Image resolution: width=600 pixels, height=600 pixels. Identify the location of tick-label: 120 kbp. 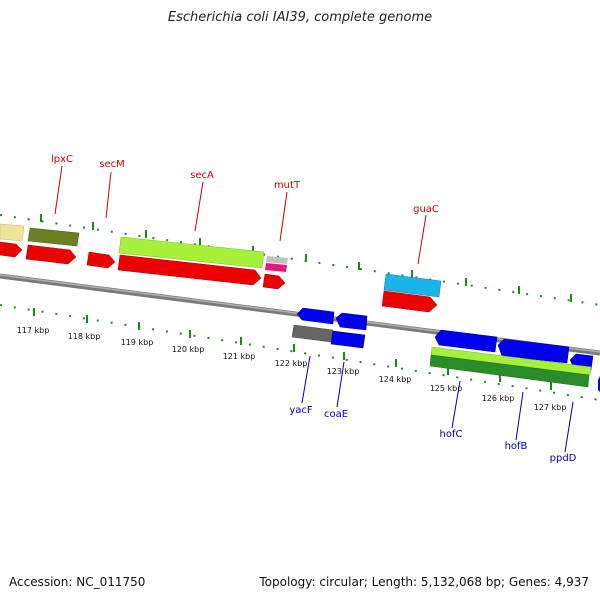
(188, 349).